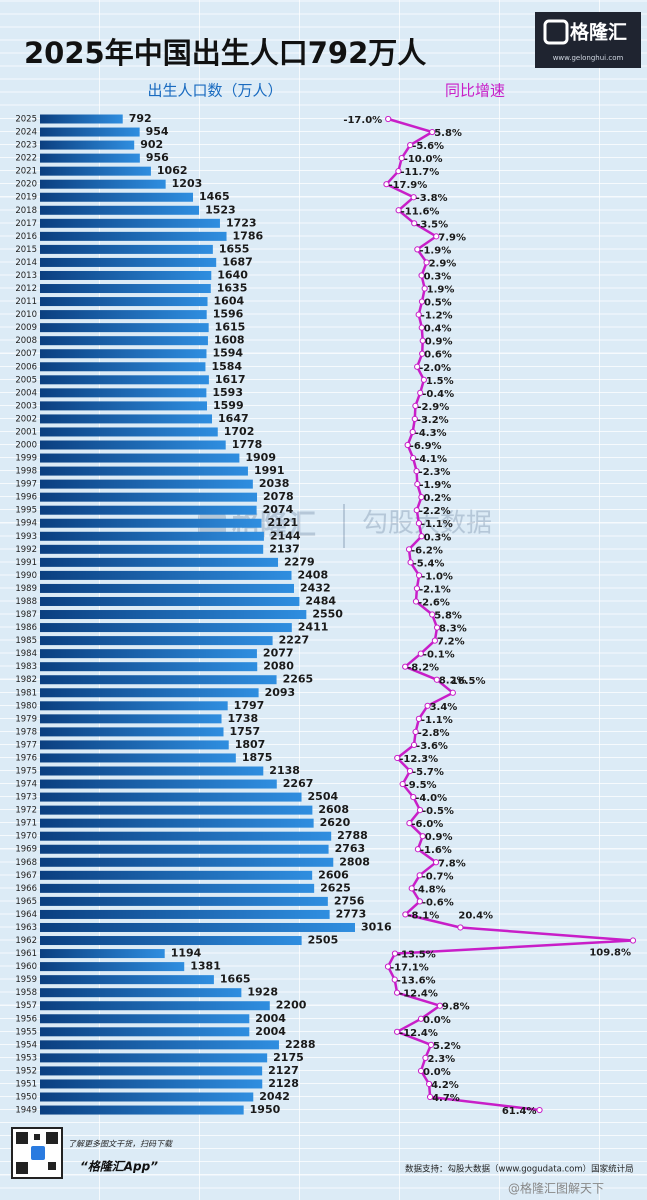 This screenshot has height=1200, width=647. Describe the element at coordinates (335, 887) in the screenshot. I see `bar-value-label: 2625` at that location.